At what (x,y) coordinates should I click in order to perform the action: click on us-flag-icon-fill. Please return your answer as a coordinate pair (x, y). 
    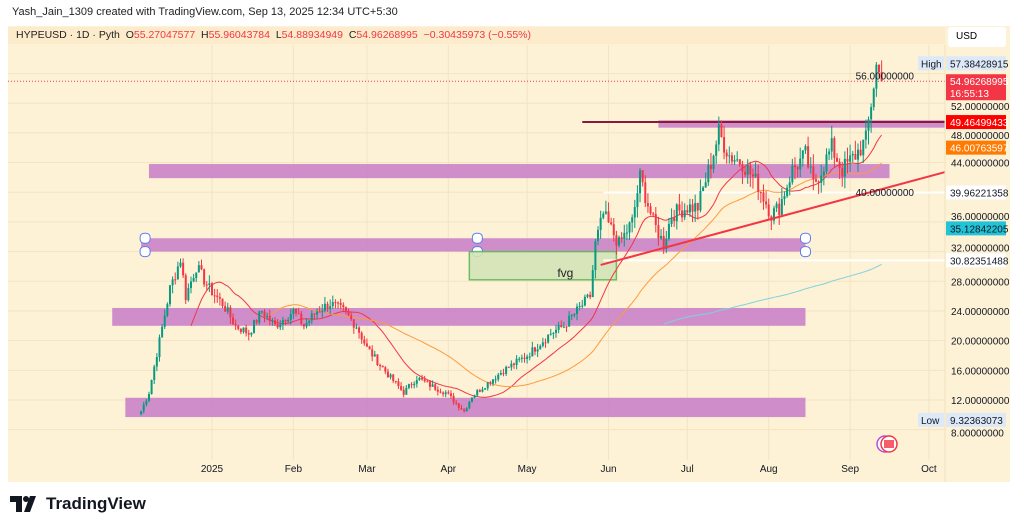
    Looking at the image, I should click on (889, 444).